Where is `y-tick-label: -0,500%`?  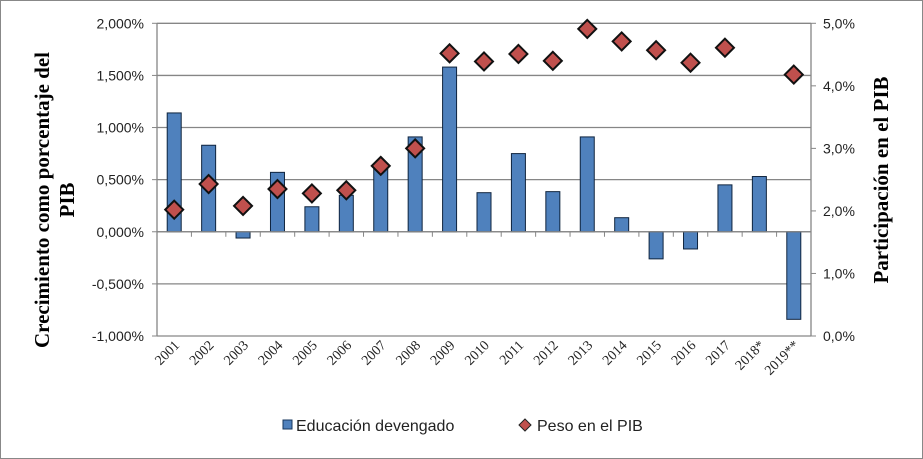
y-tick-label: -0,500% is located at coordinates (118, 284).